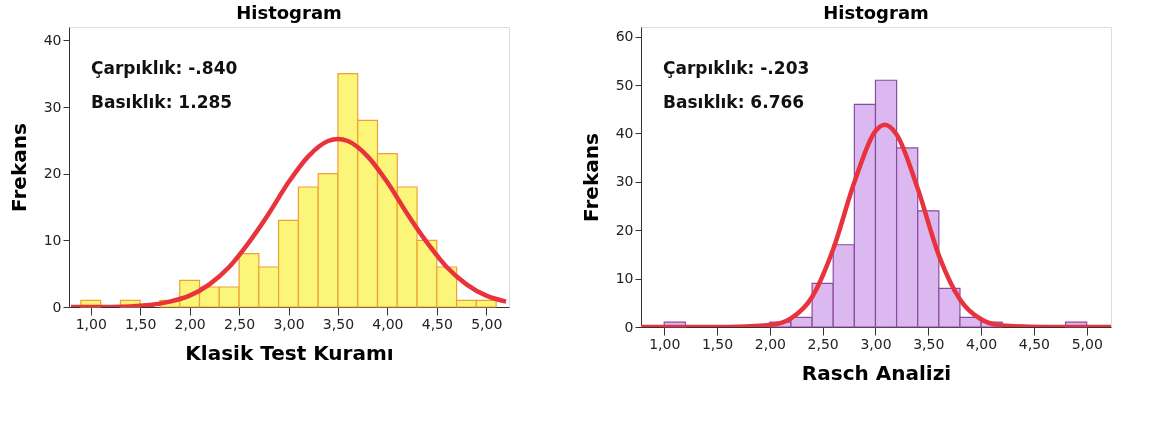 The image size is (1167, 445). What do you see at coordinates (289, 352) in the screenshot?
I see `x-axis-title: Klasik Test Kuramı` at bounding box center [289, 352].